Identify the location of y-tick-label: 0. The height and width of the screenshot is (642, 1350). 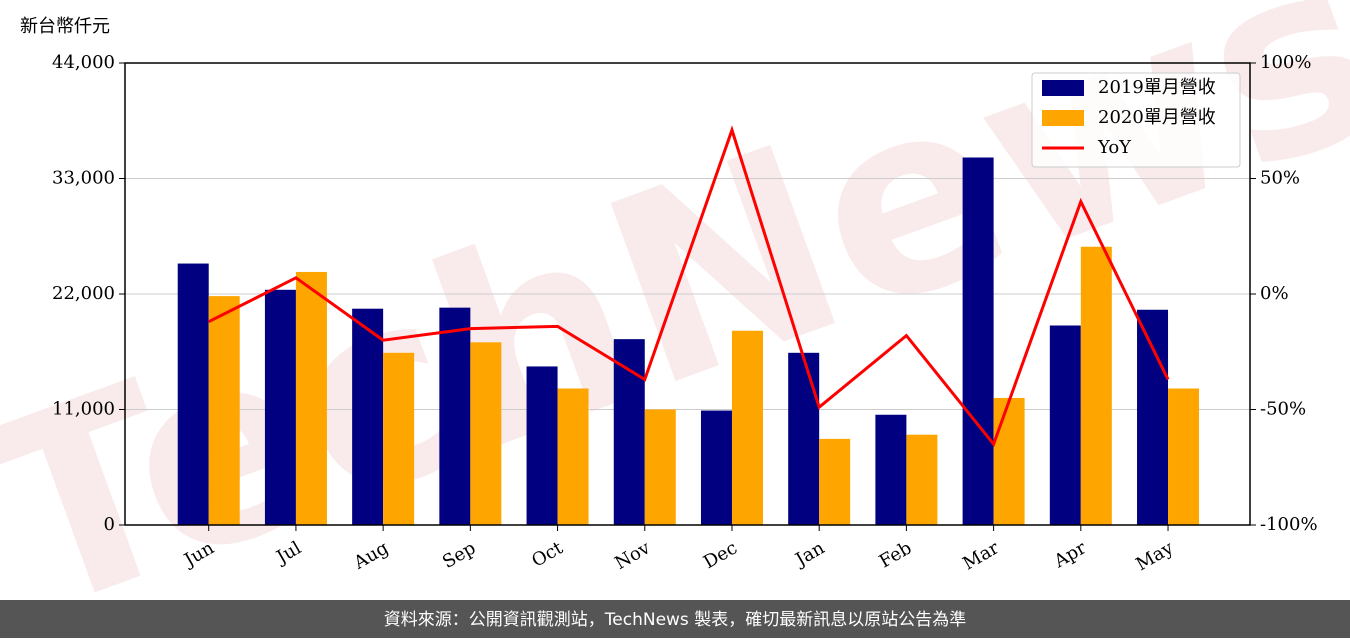
(109, 524).